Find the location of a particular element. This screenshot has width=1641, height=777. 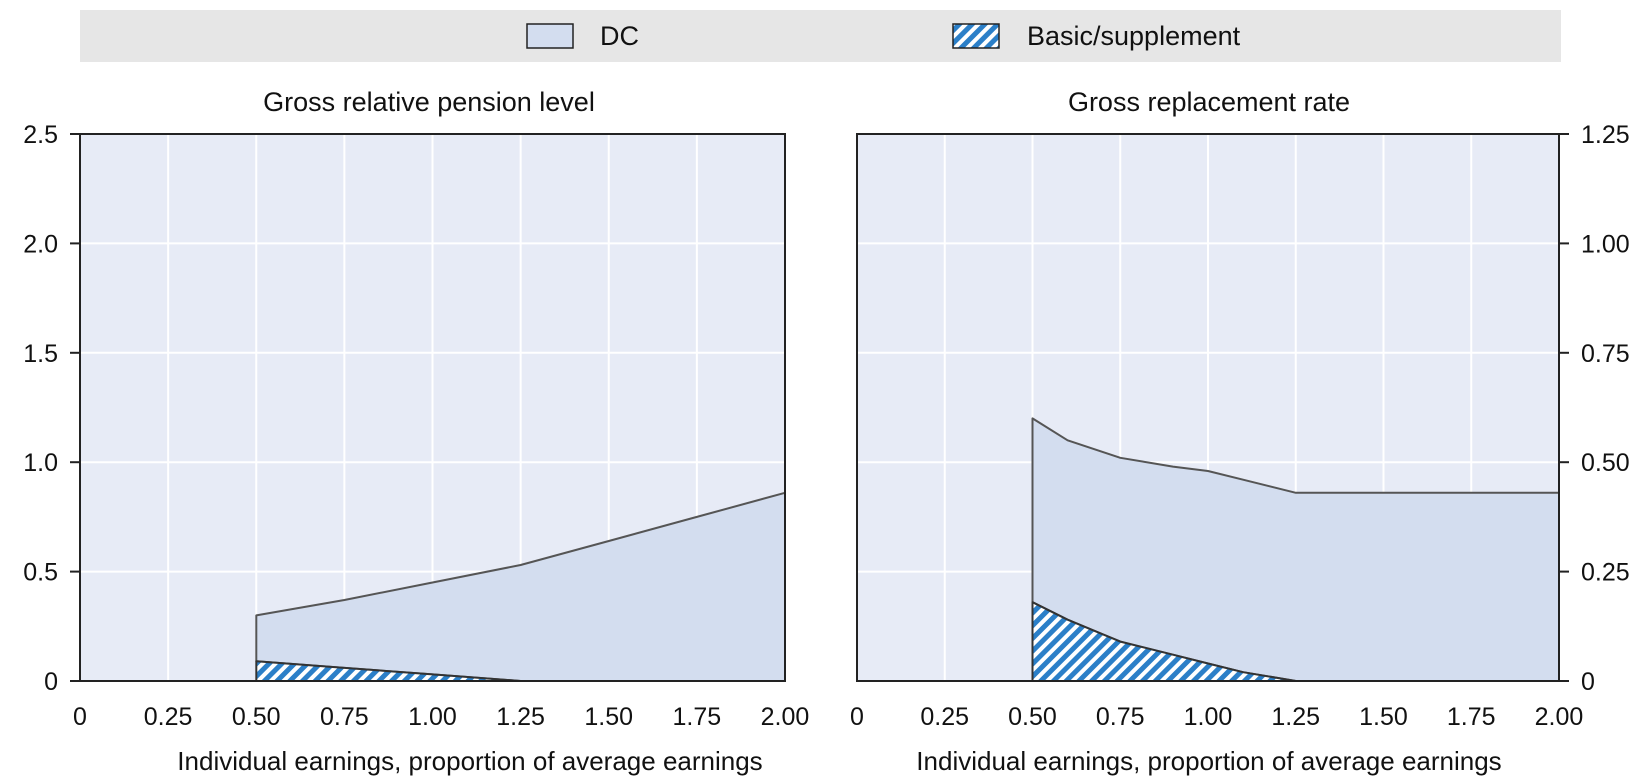

panel-title: Gross relative pension level is located at coordinates (429, 102).